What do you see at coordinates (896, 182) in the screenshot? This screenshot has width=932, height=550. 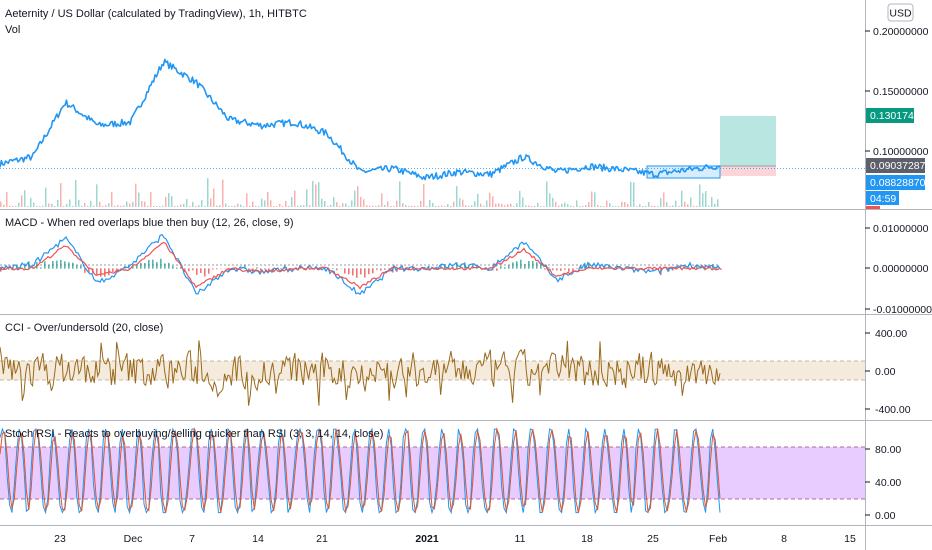 I see `entry-price-tag: 0.08828870` at bounding box center [896, 182].